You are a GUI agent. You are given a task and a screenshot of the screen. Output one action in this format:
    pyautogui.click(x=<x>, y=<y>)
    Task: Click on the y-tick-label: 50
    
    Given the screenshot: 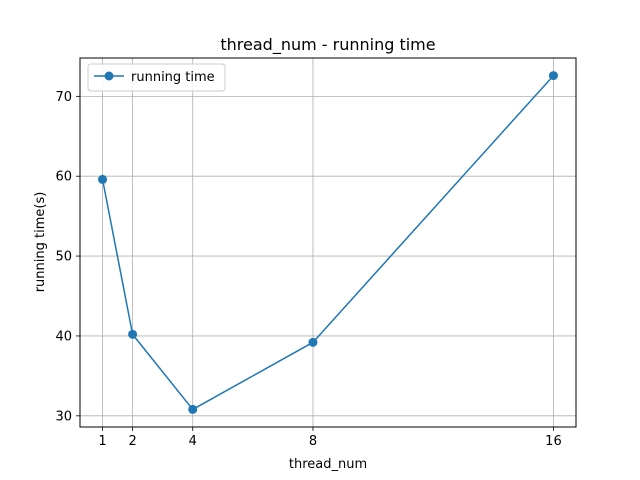 What is the action you would take?
    pyautogui.click(x=63, y=257)
    